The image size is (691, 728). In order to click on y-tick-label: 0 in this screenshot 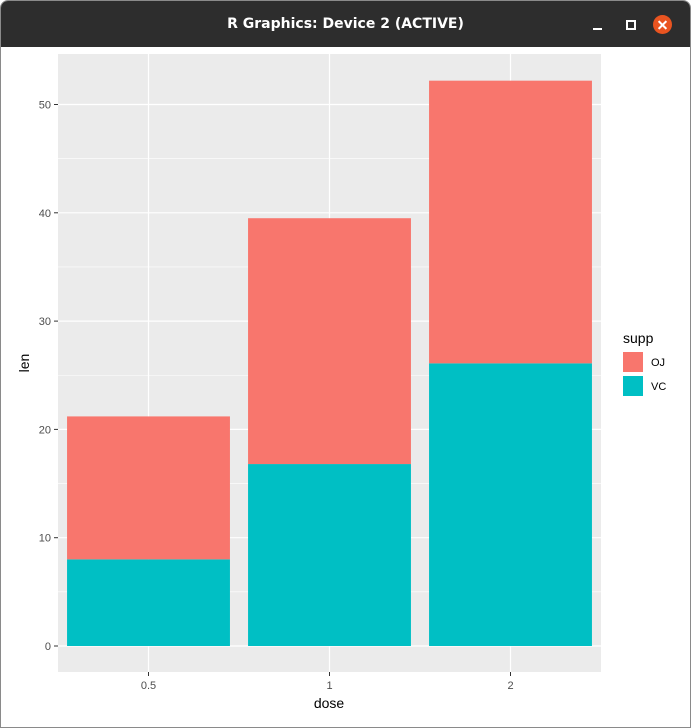, I will do `click(48, 647)`.